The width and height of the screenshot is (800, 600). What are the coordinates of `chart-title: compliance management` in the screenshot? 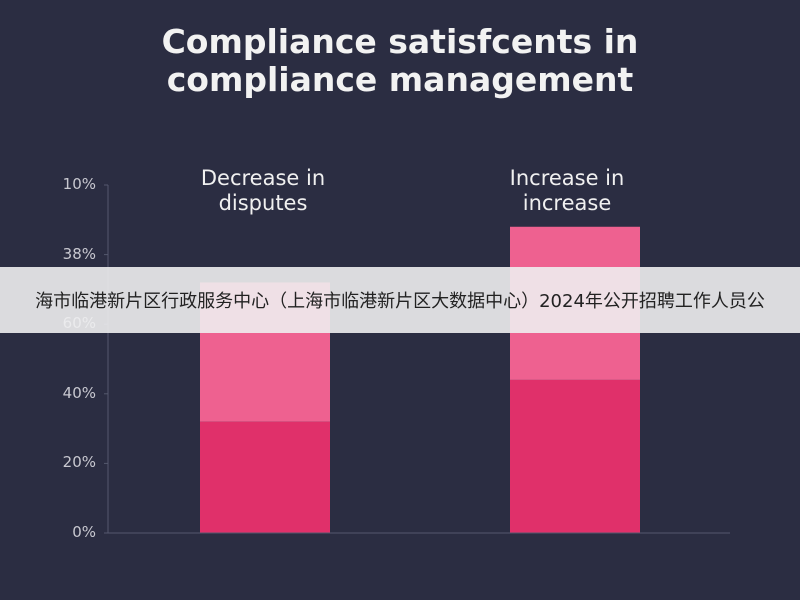 It's located at (400, 79).